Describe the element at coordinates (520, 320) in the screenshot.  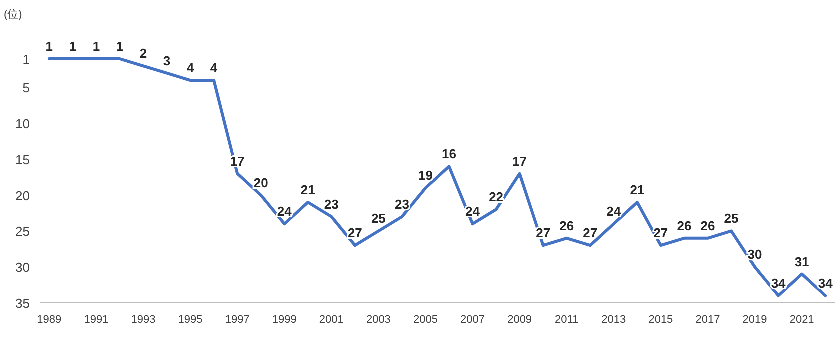
I see `x-tick-label: 2009` at that location.